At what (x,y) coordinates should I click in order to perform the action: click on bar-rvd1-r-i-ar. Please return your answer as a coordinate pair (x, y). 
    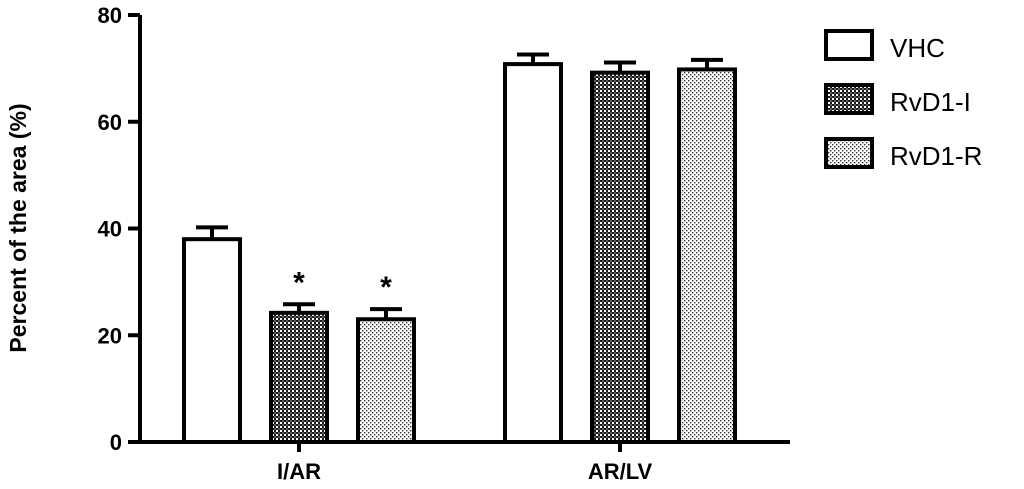
    Looking at the image, I should click on (386, 380).